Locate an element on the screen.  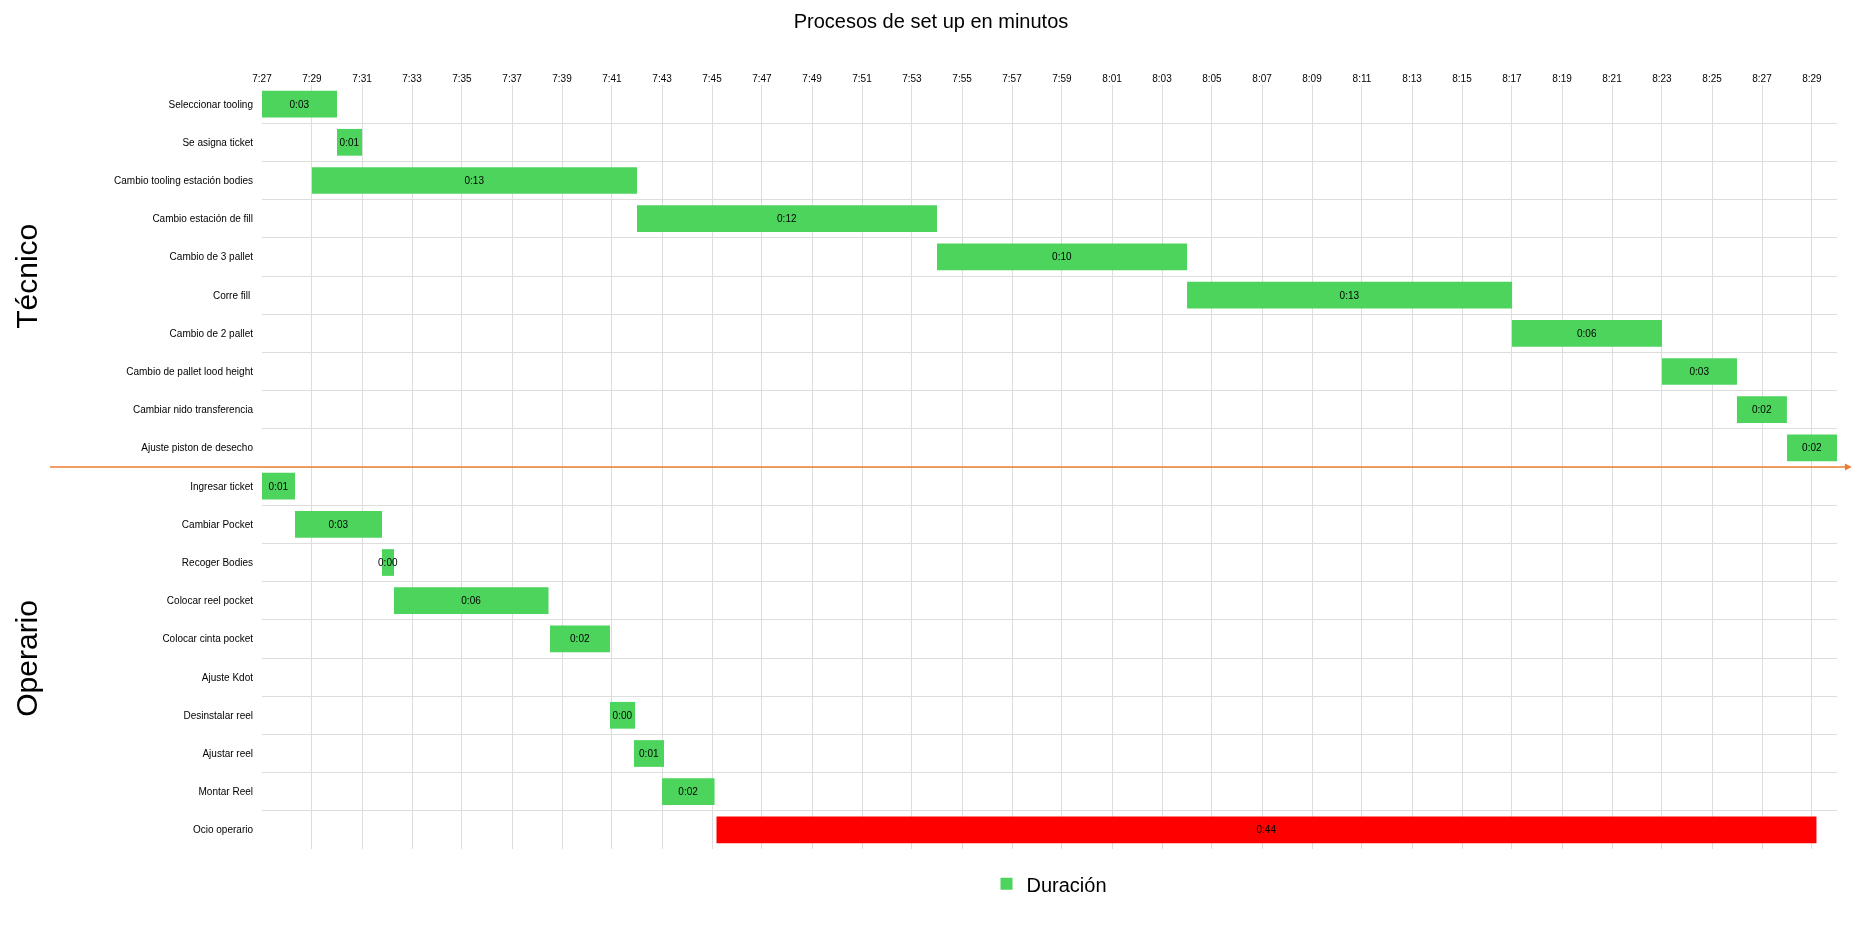
x-tick-label: 8:19 is located at coordinates (1562, 78).